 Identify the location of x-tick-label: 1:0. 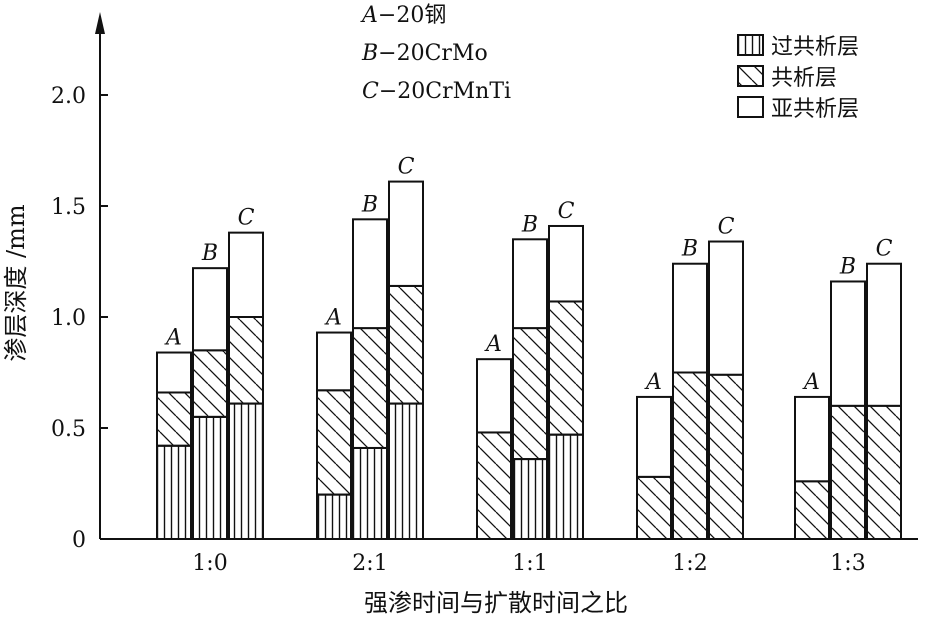
(209, 563).